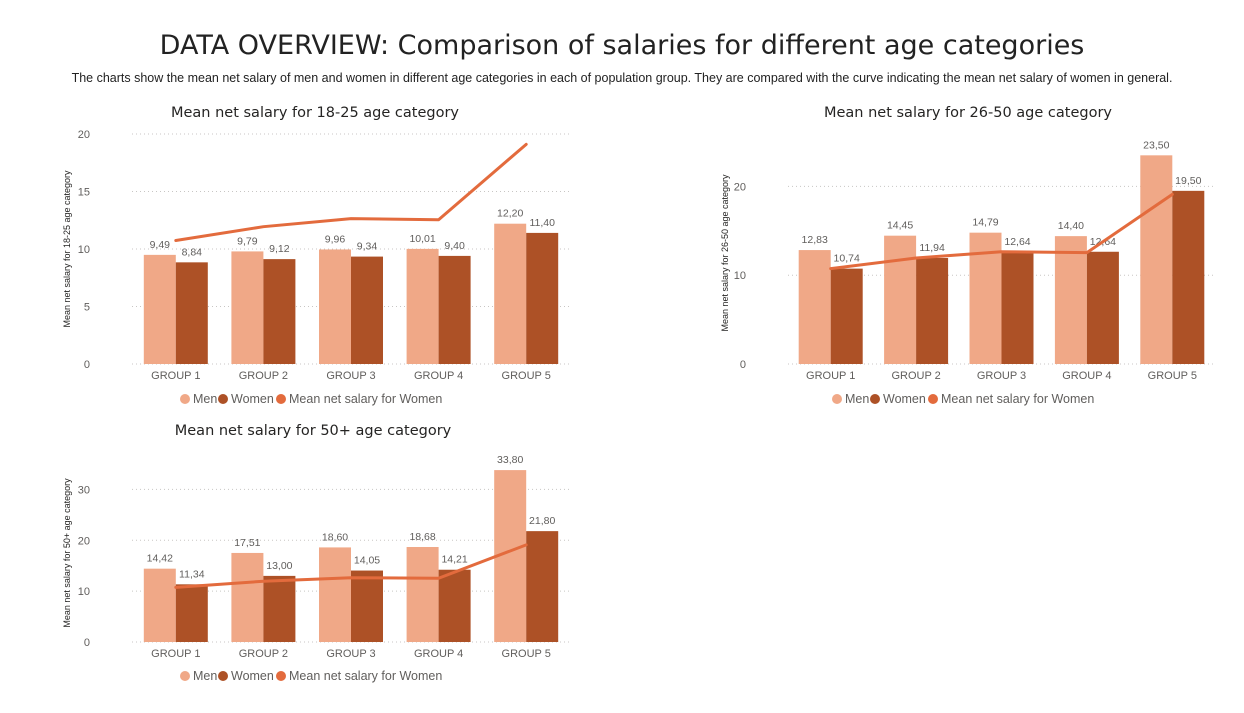 The height and width of the screenshot is (713, 1244). Describe the element at coordinates (526, 376) in the screenshot. I see `x-category-label: GROUP 5` at that location.